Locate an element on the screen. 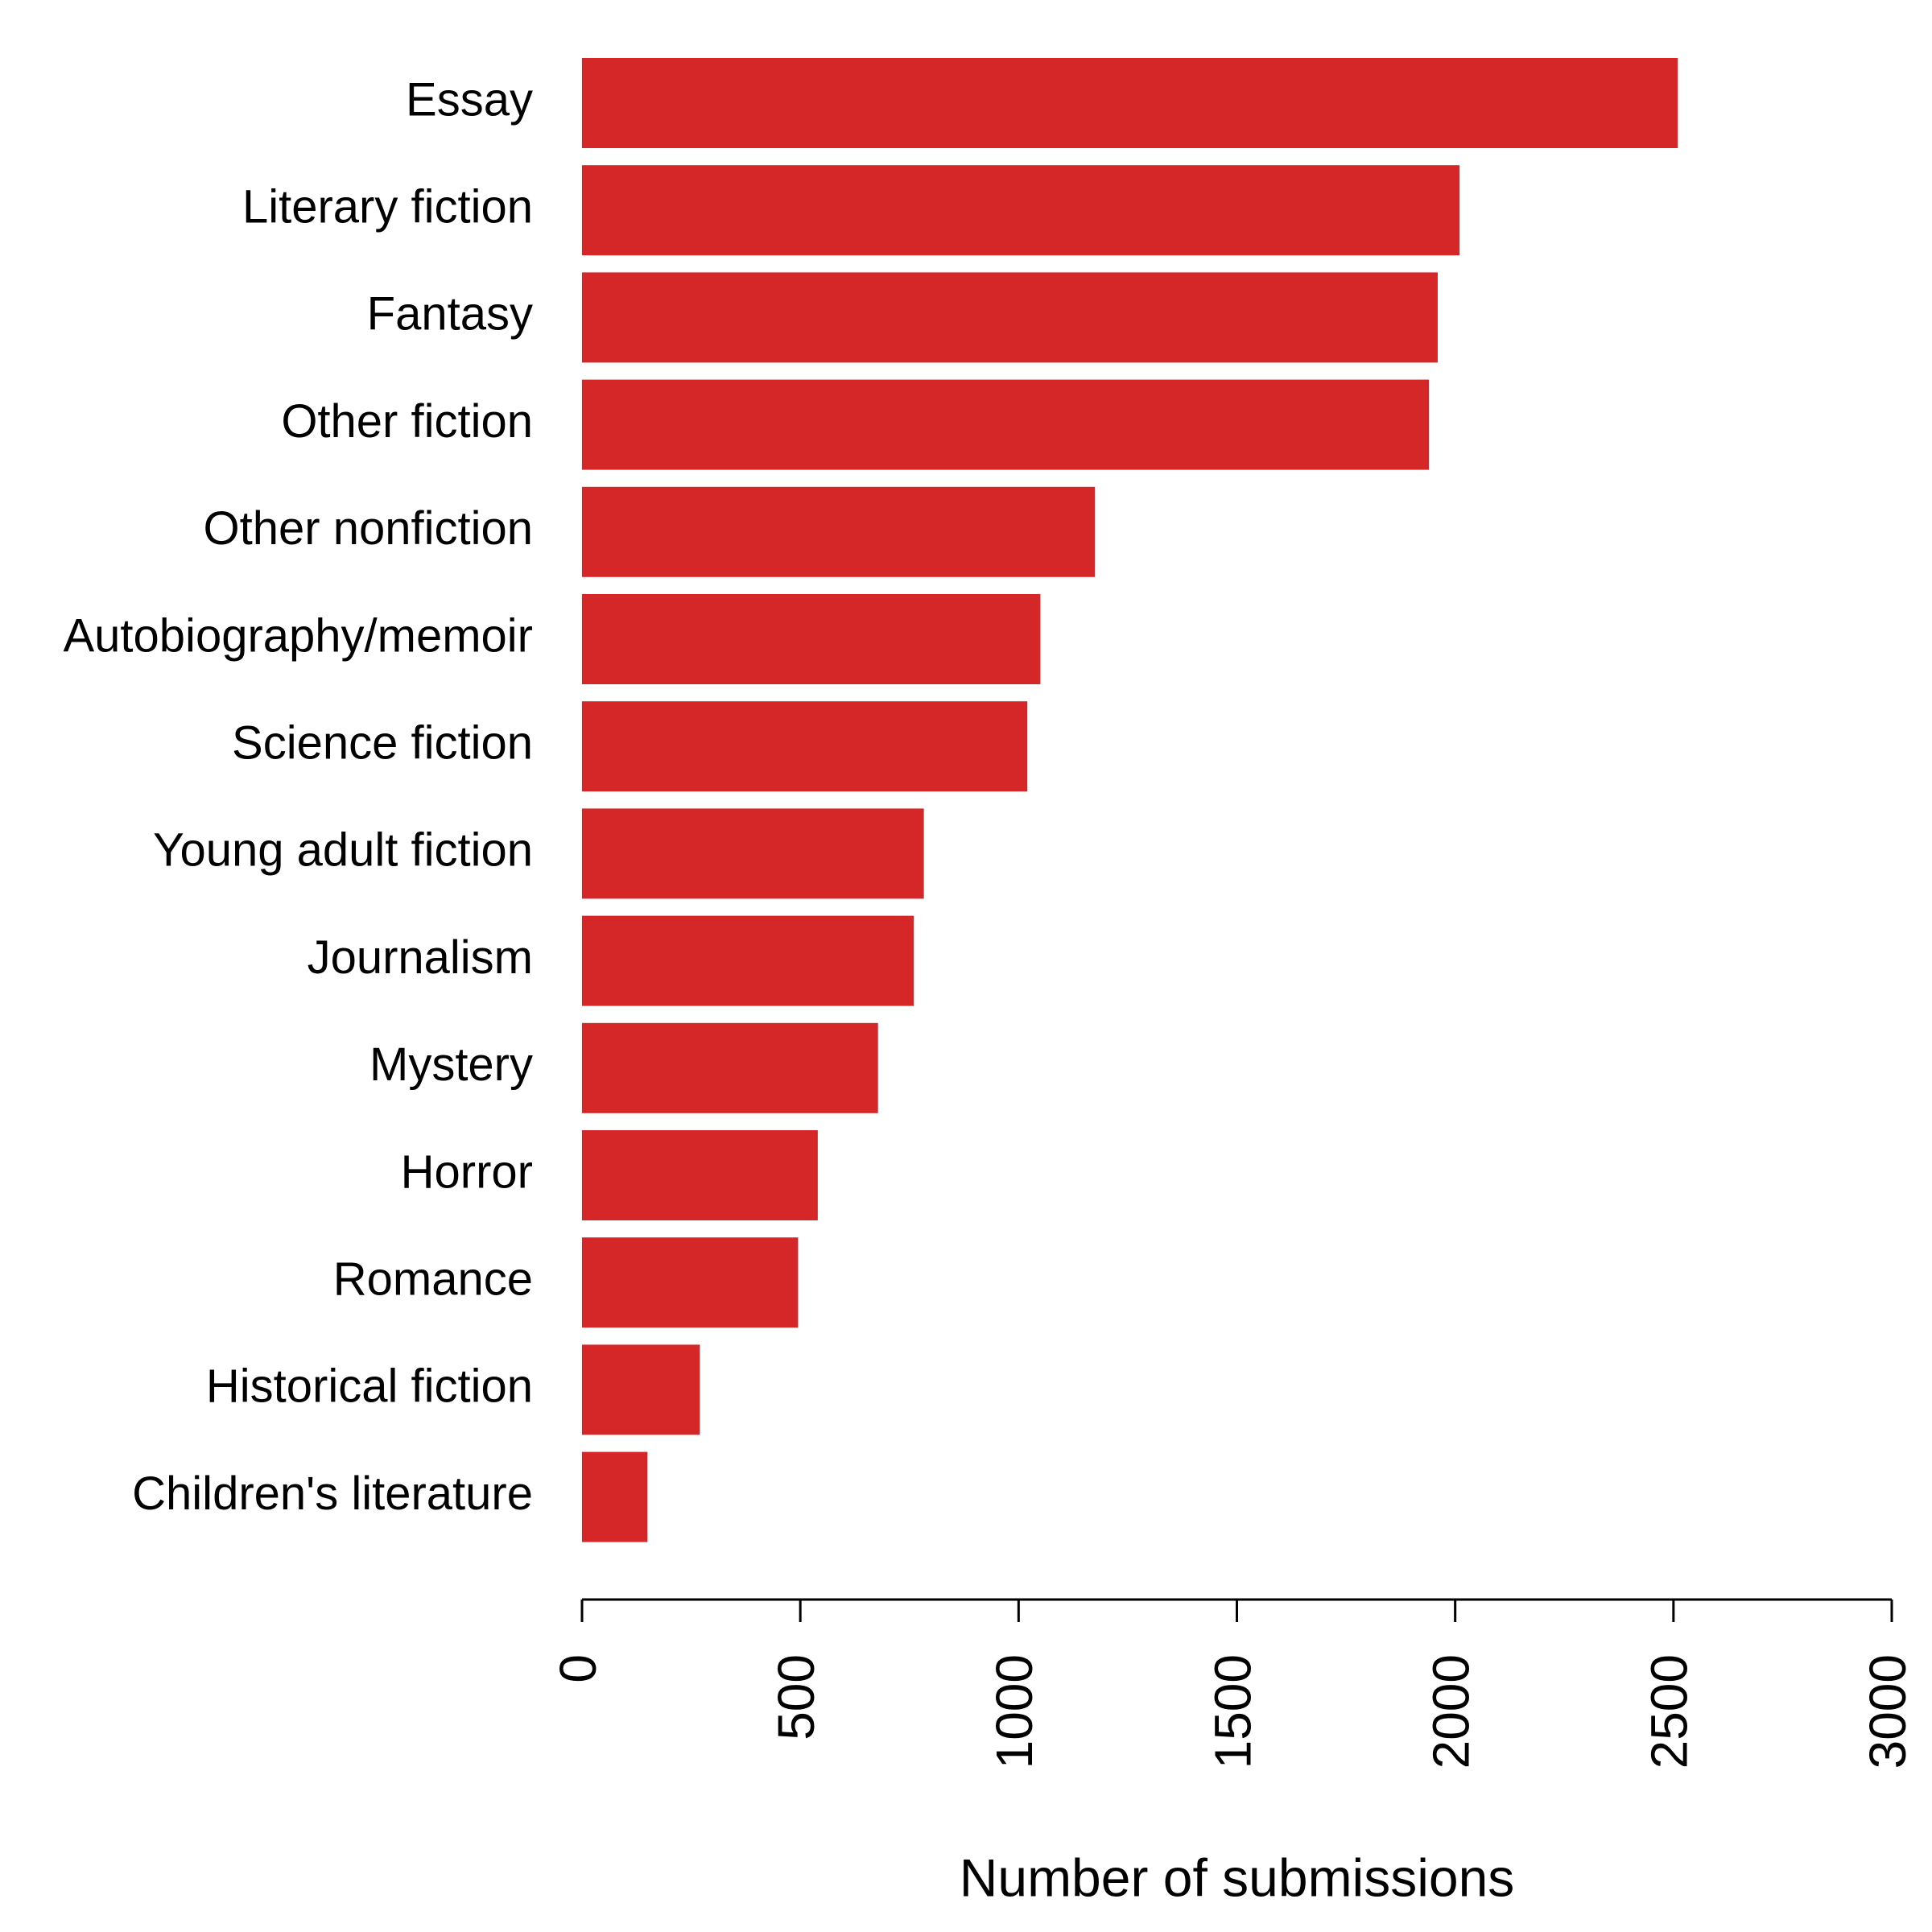 This screenshot has width=1932, height=1932. category-label: Mystery is located at coordinates (451, 1064).